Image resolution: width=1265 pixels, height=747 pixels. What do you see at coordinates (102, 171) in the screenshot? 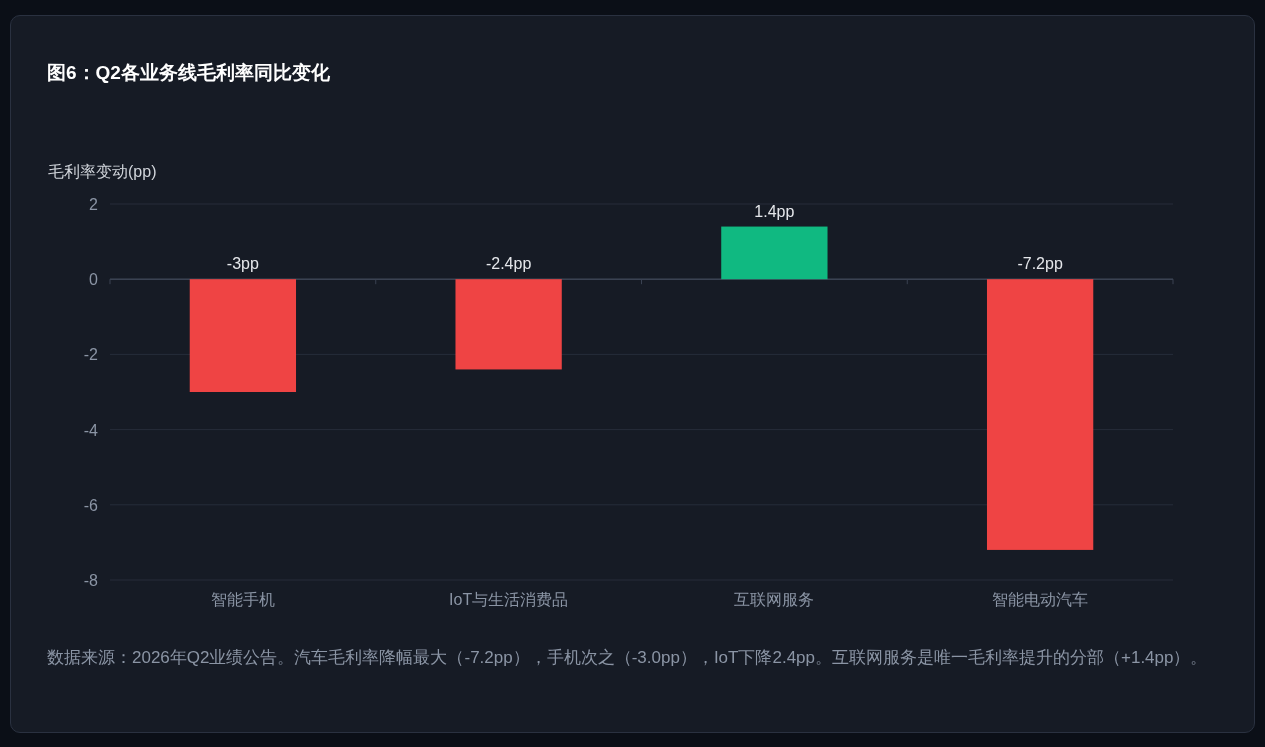
I see `y-axis-title: 毛利率变动(pp)` at bounding box center [102, 171].